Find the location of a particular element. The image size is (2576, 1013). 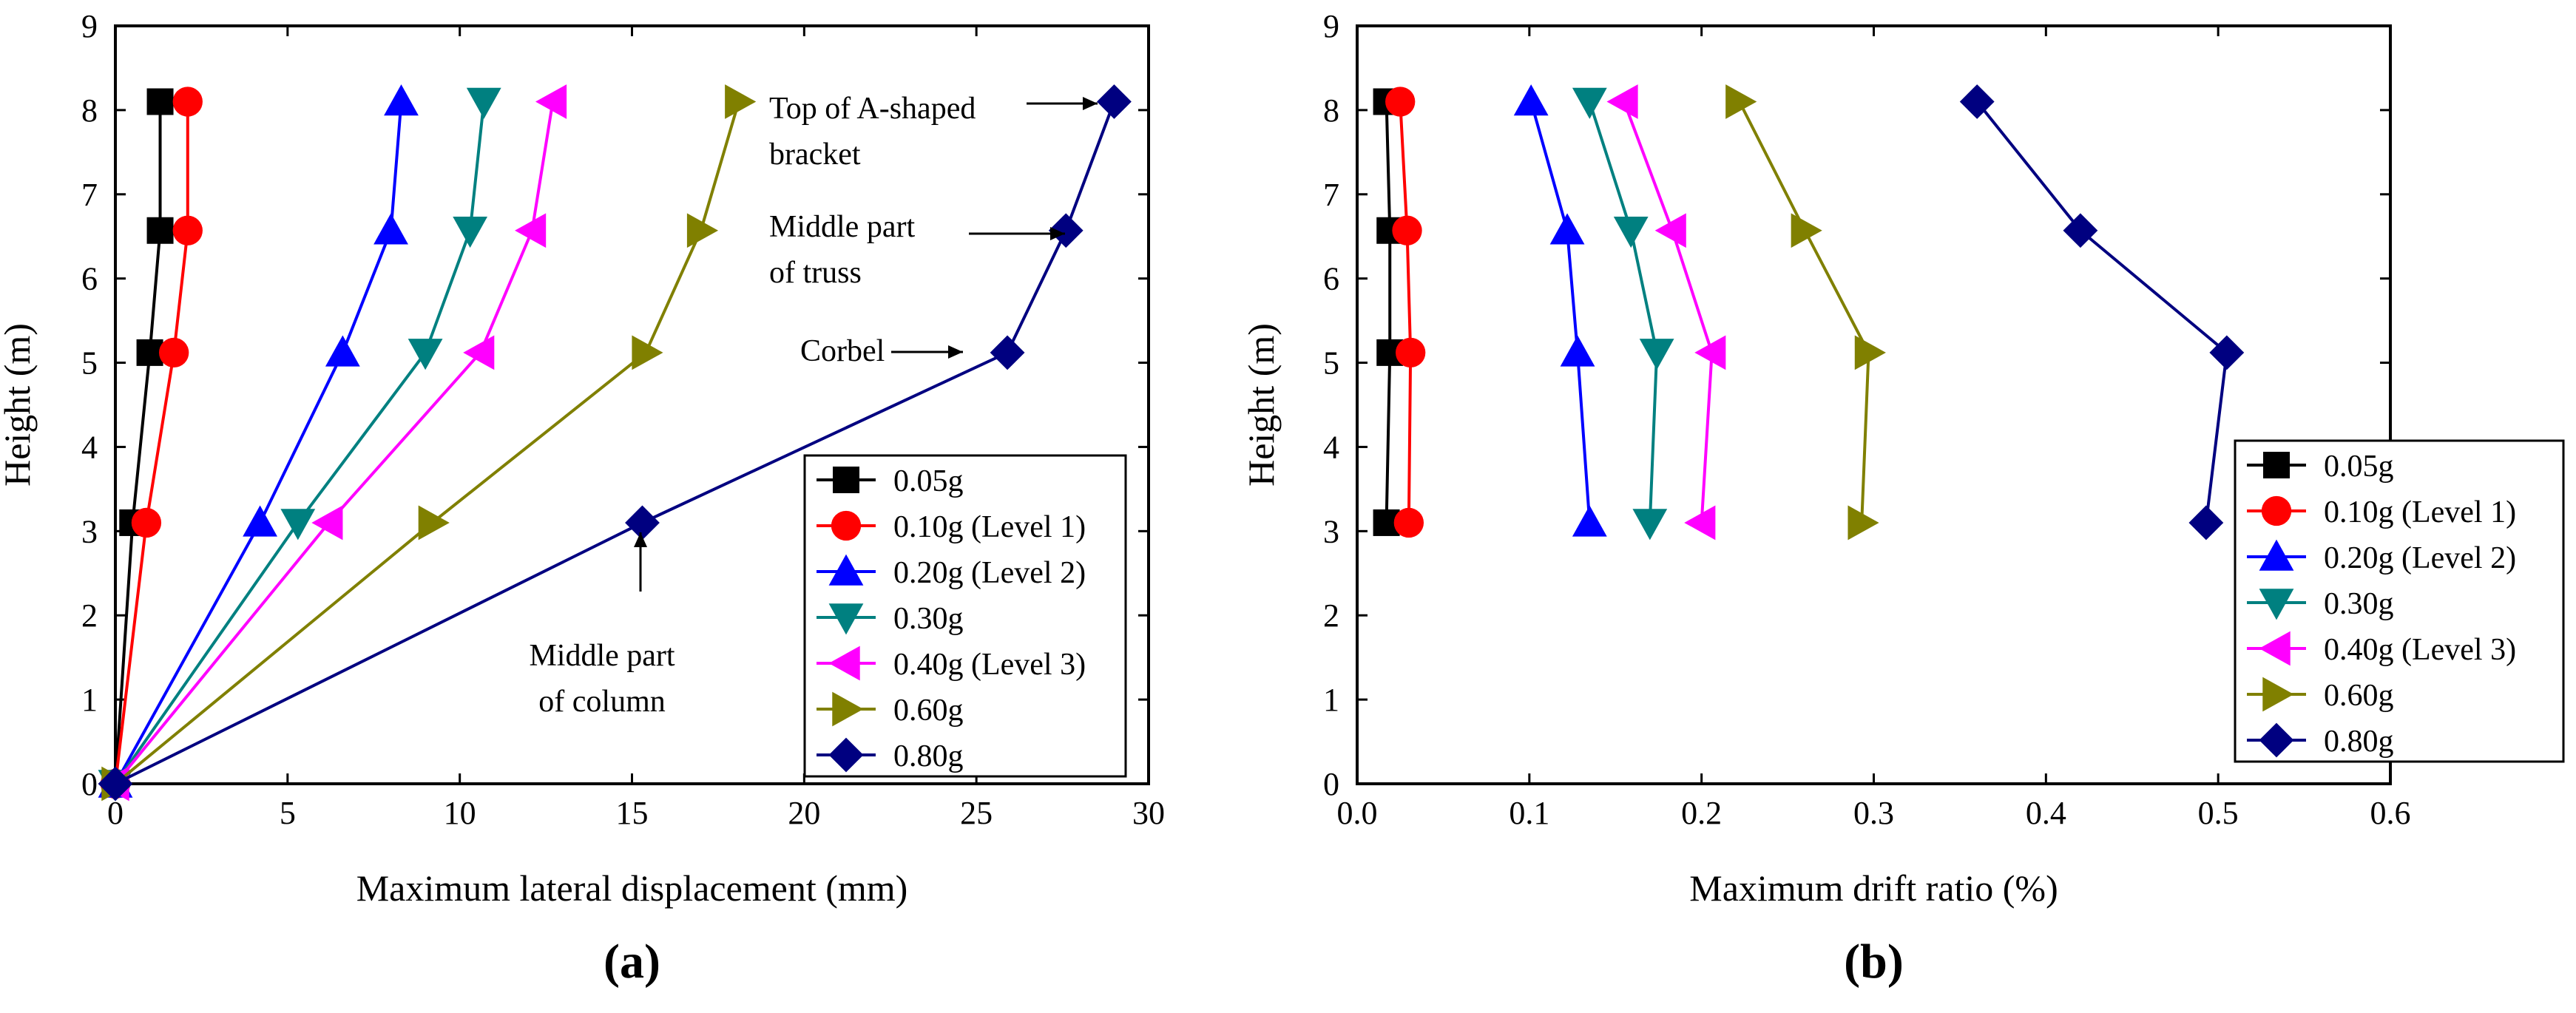

annotation-text: Corbel is located at coordinates (842, 351).